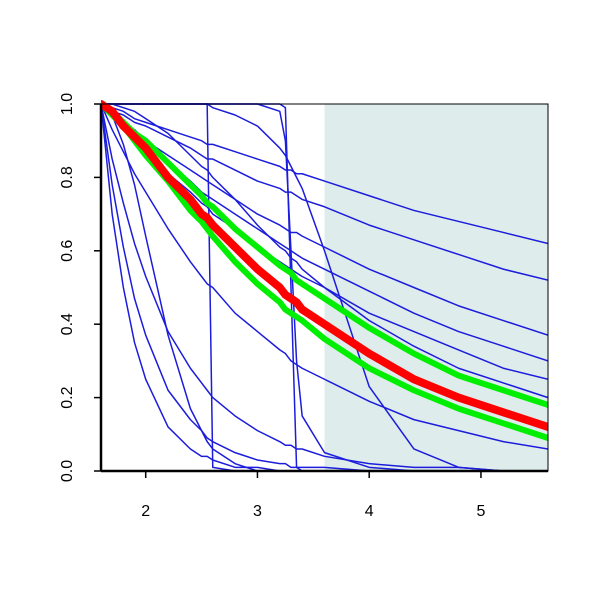  Describe the element at coordinates (257, 511) in the screenshot. I see `x-tick-label: 3` at that location.